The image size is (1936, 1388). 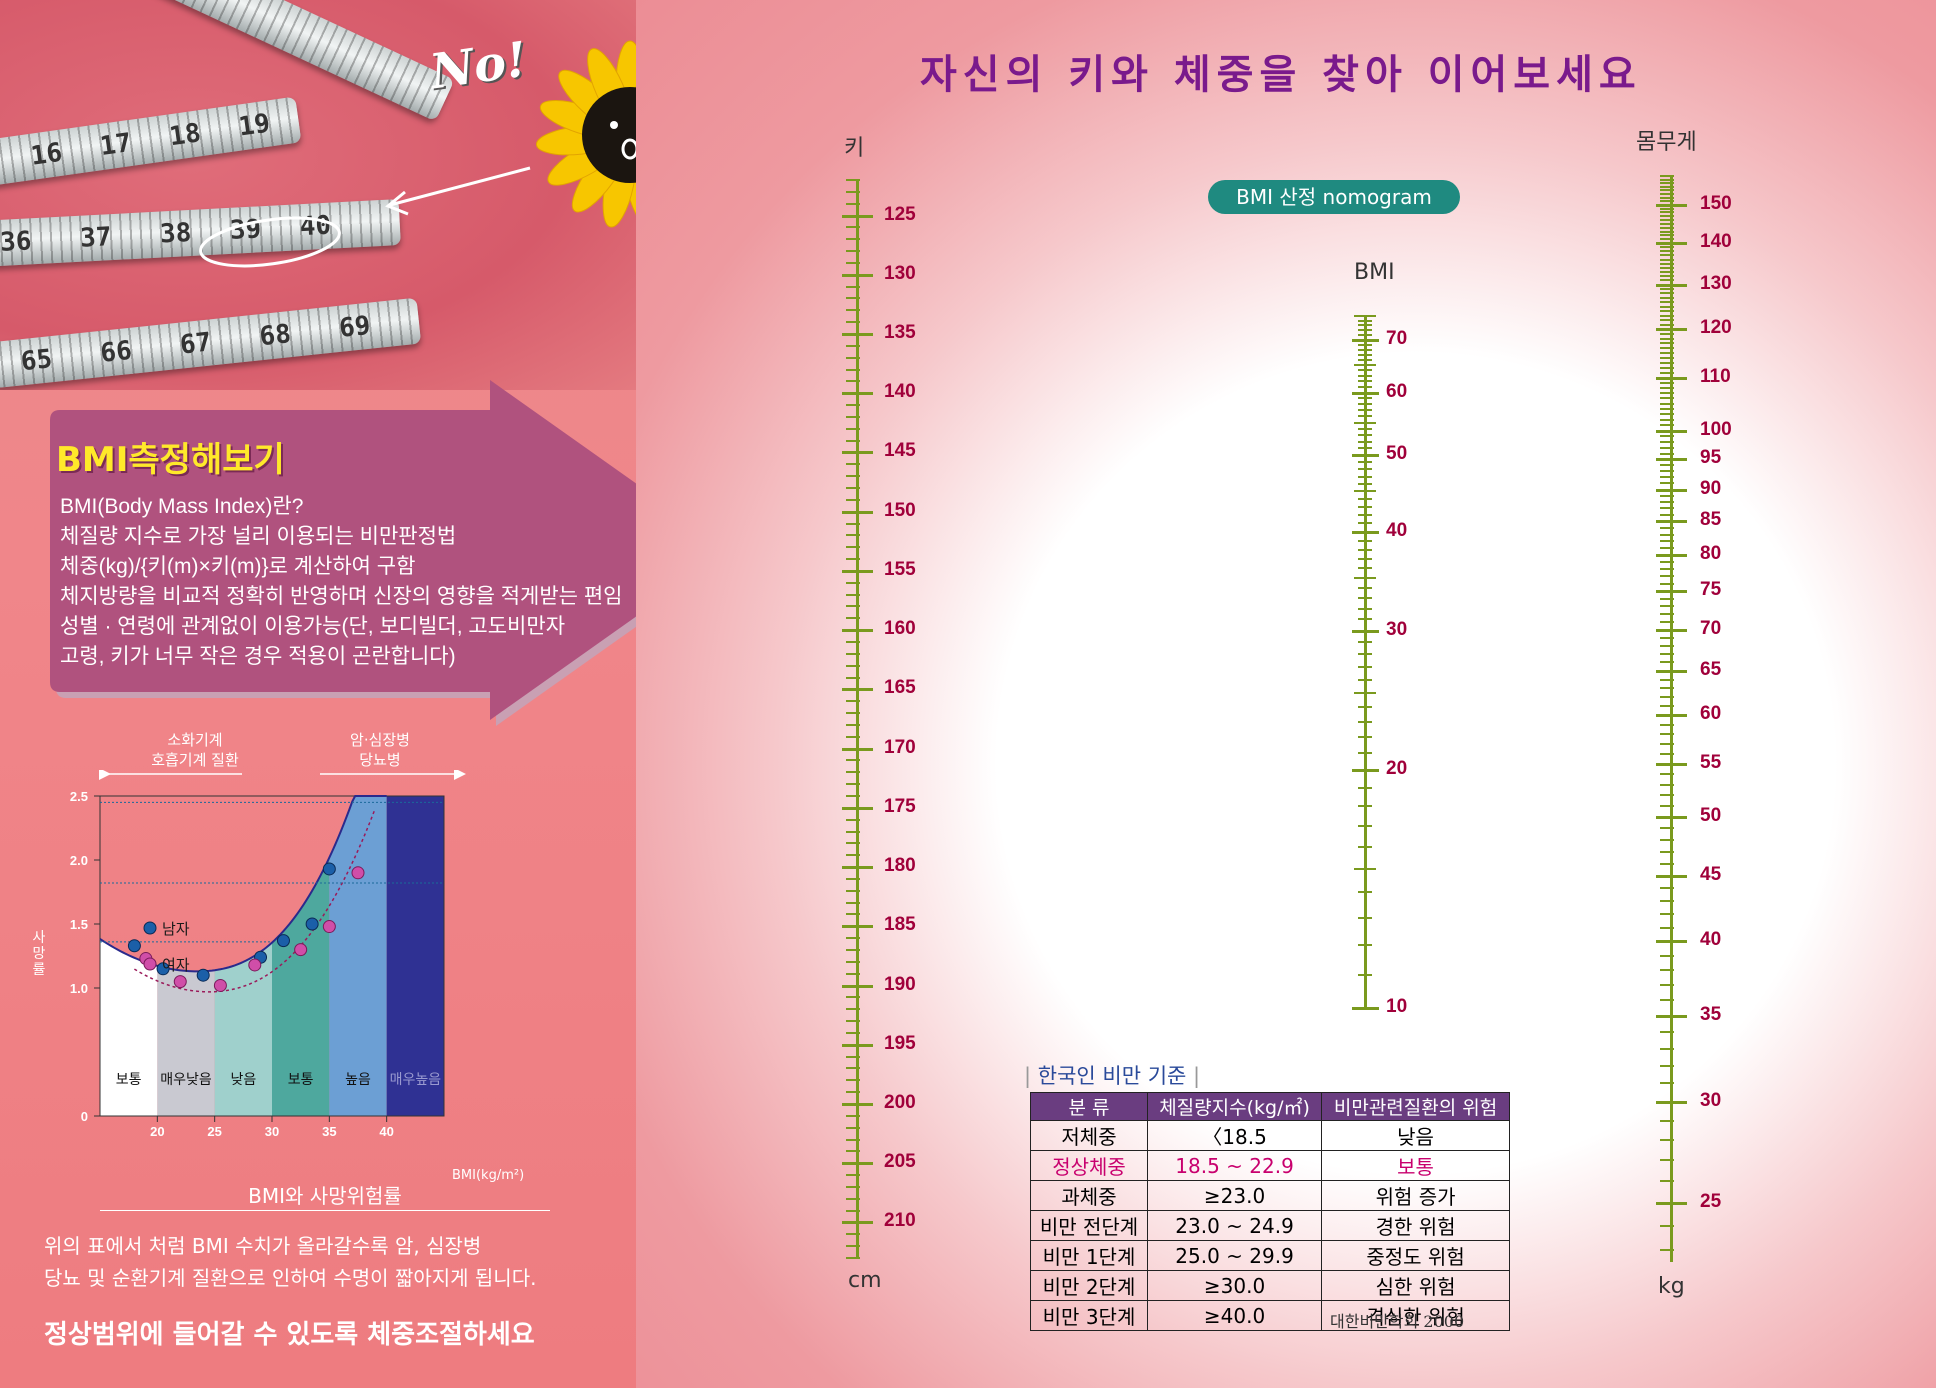 I want to click on bmi-axis-label: BMI, so click(x=1374, y=272).